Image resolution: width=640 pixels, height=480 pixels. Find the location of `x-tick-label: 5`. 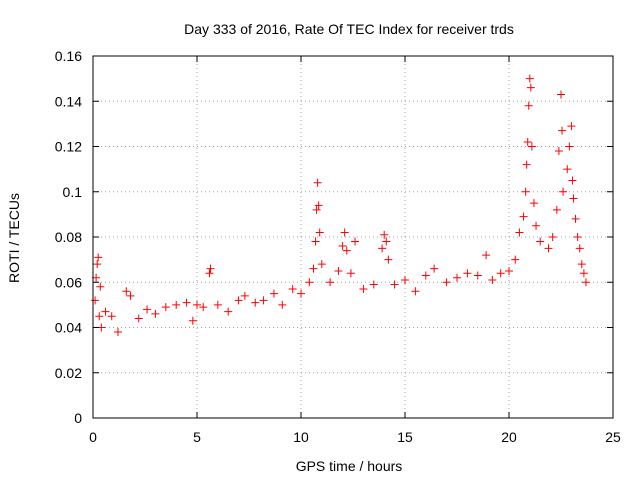

x-tick-label: 5 is located at coordinates (197, 437).